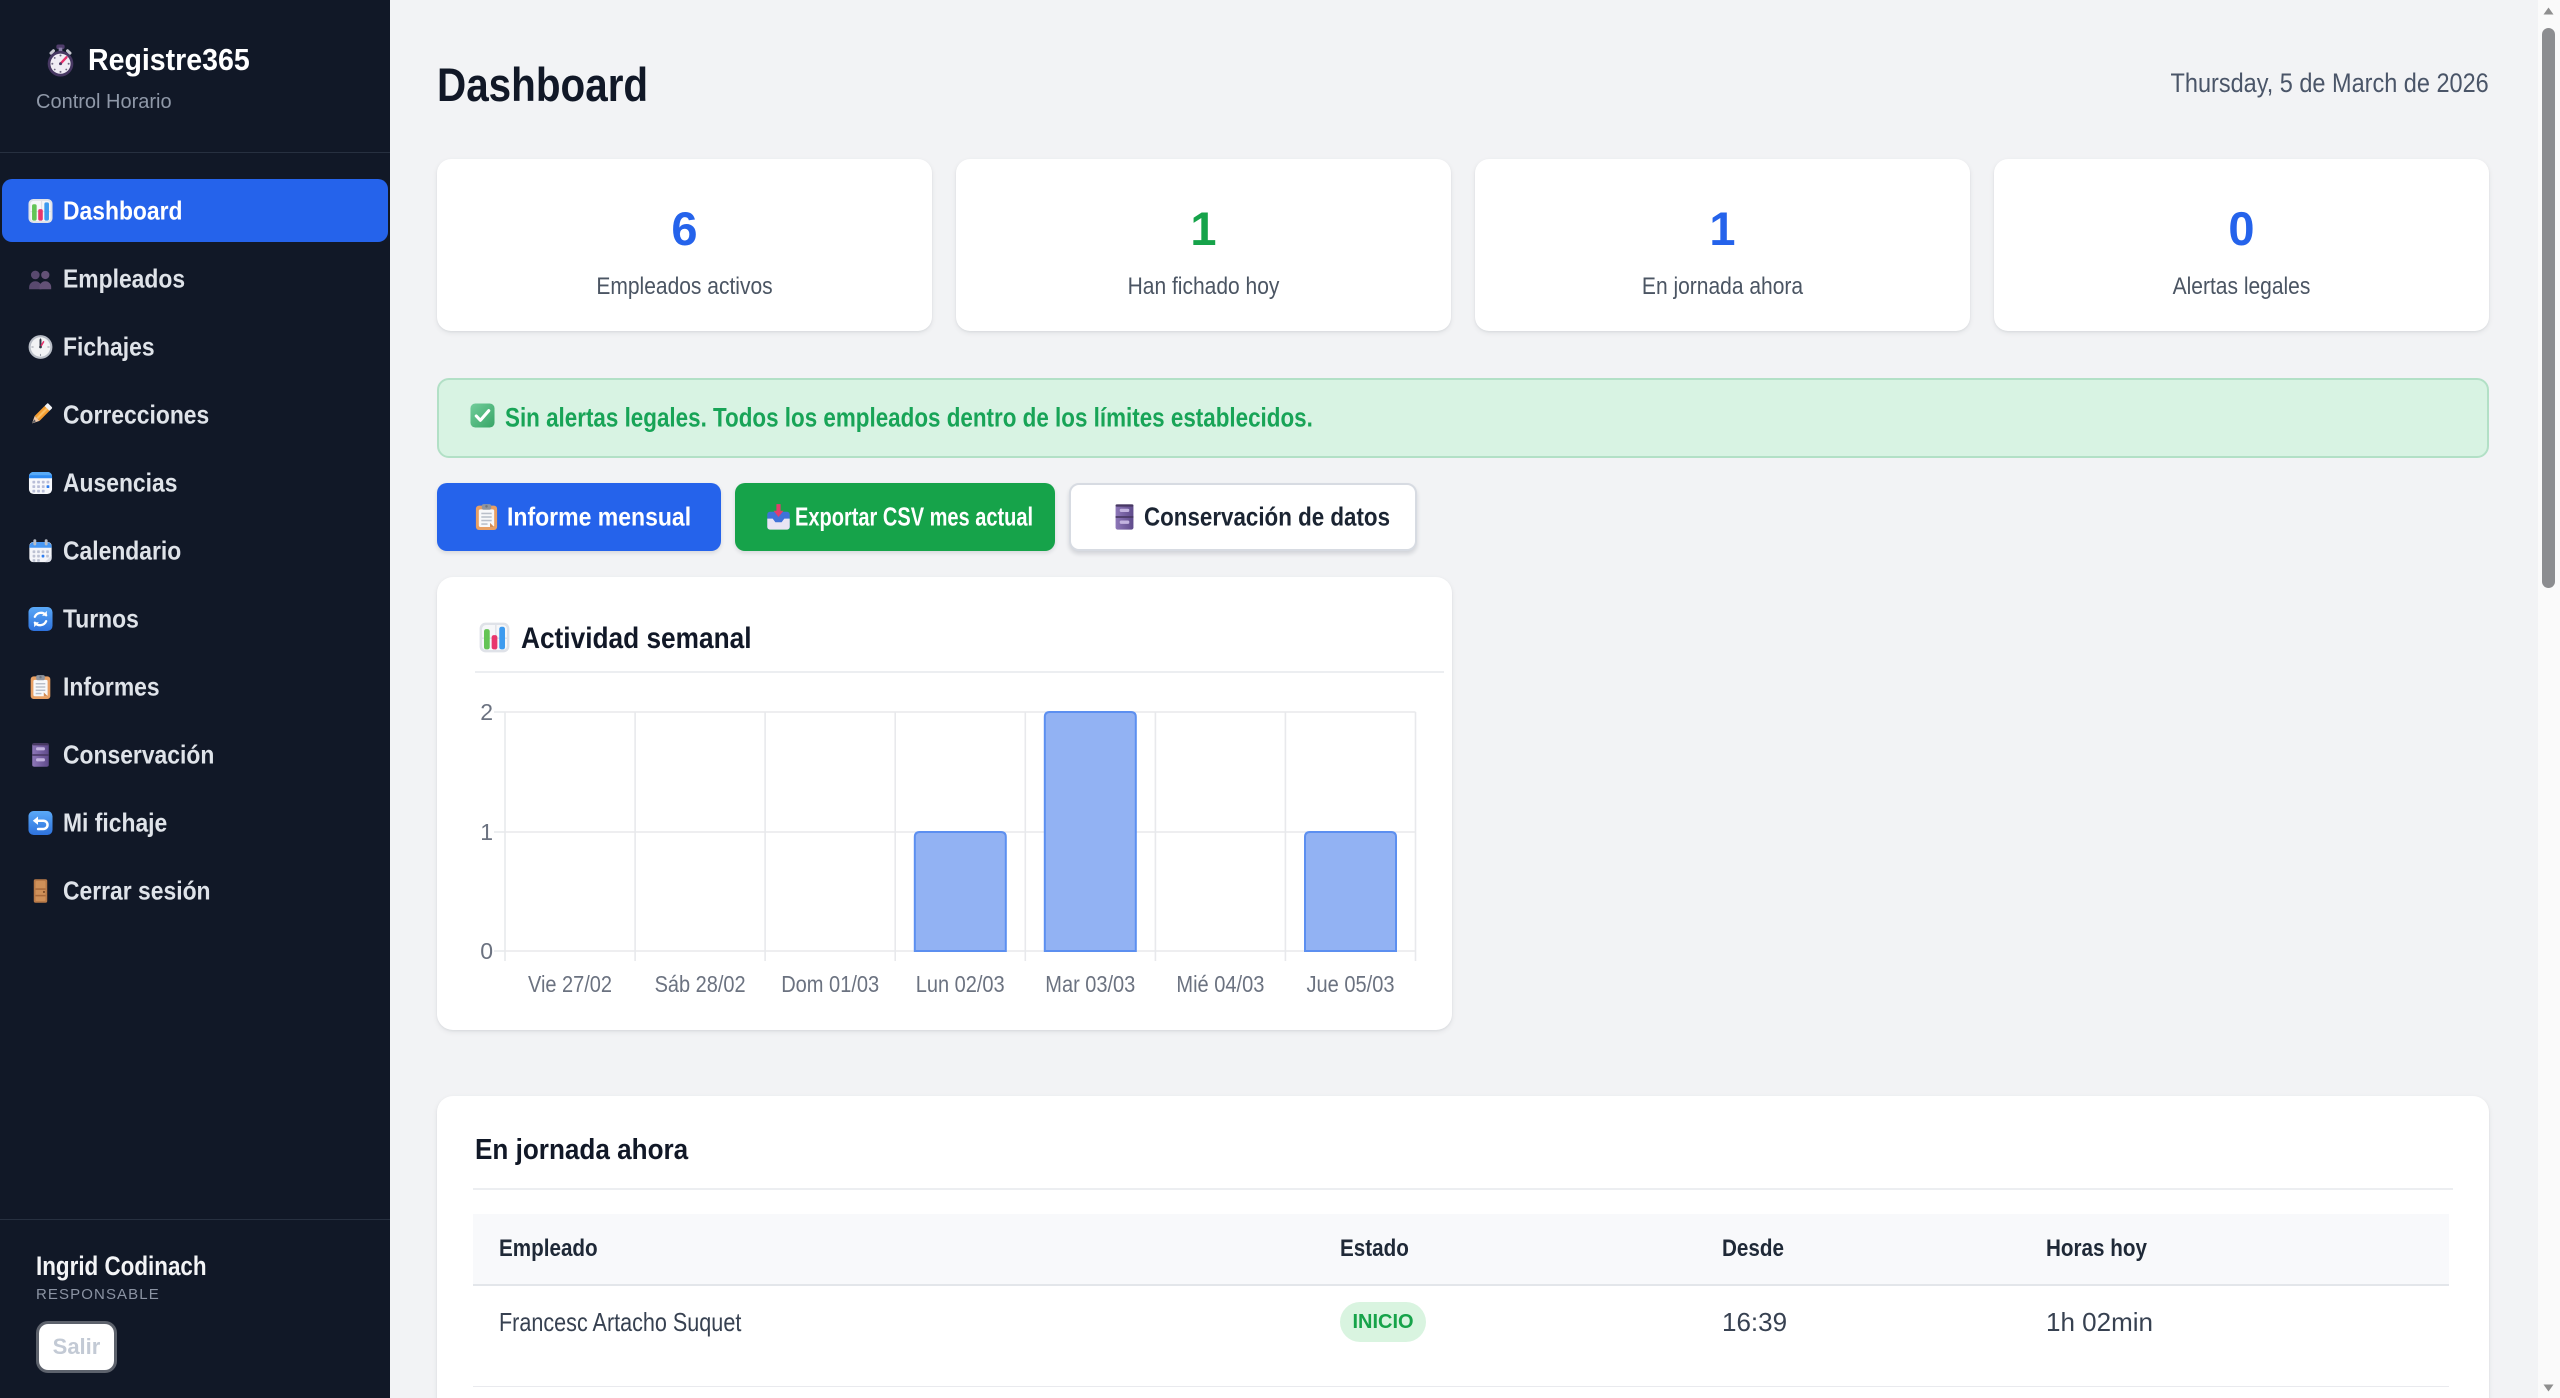  What do you see at coordinates (1220, 984) in the screenshot?
I see `svg-text: Mié 04/03` at bounding box center [1220, 984].